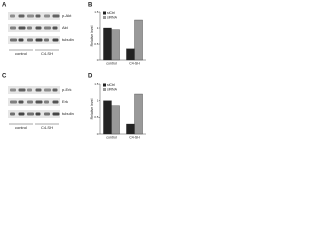 The image size is (320, 240). I want to click on panel-label: C, so click(4, 77).